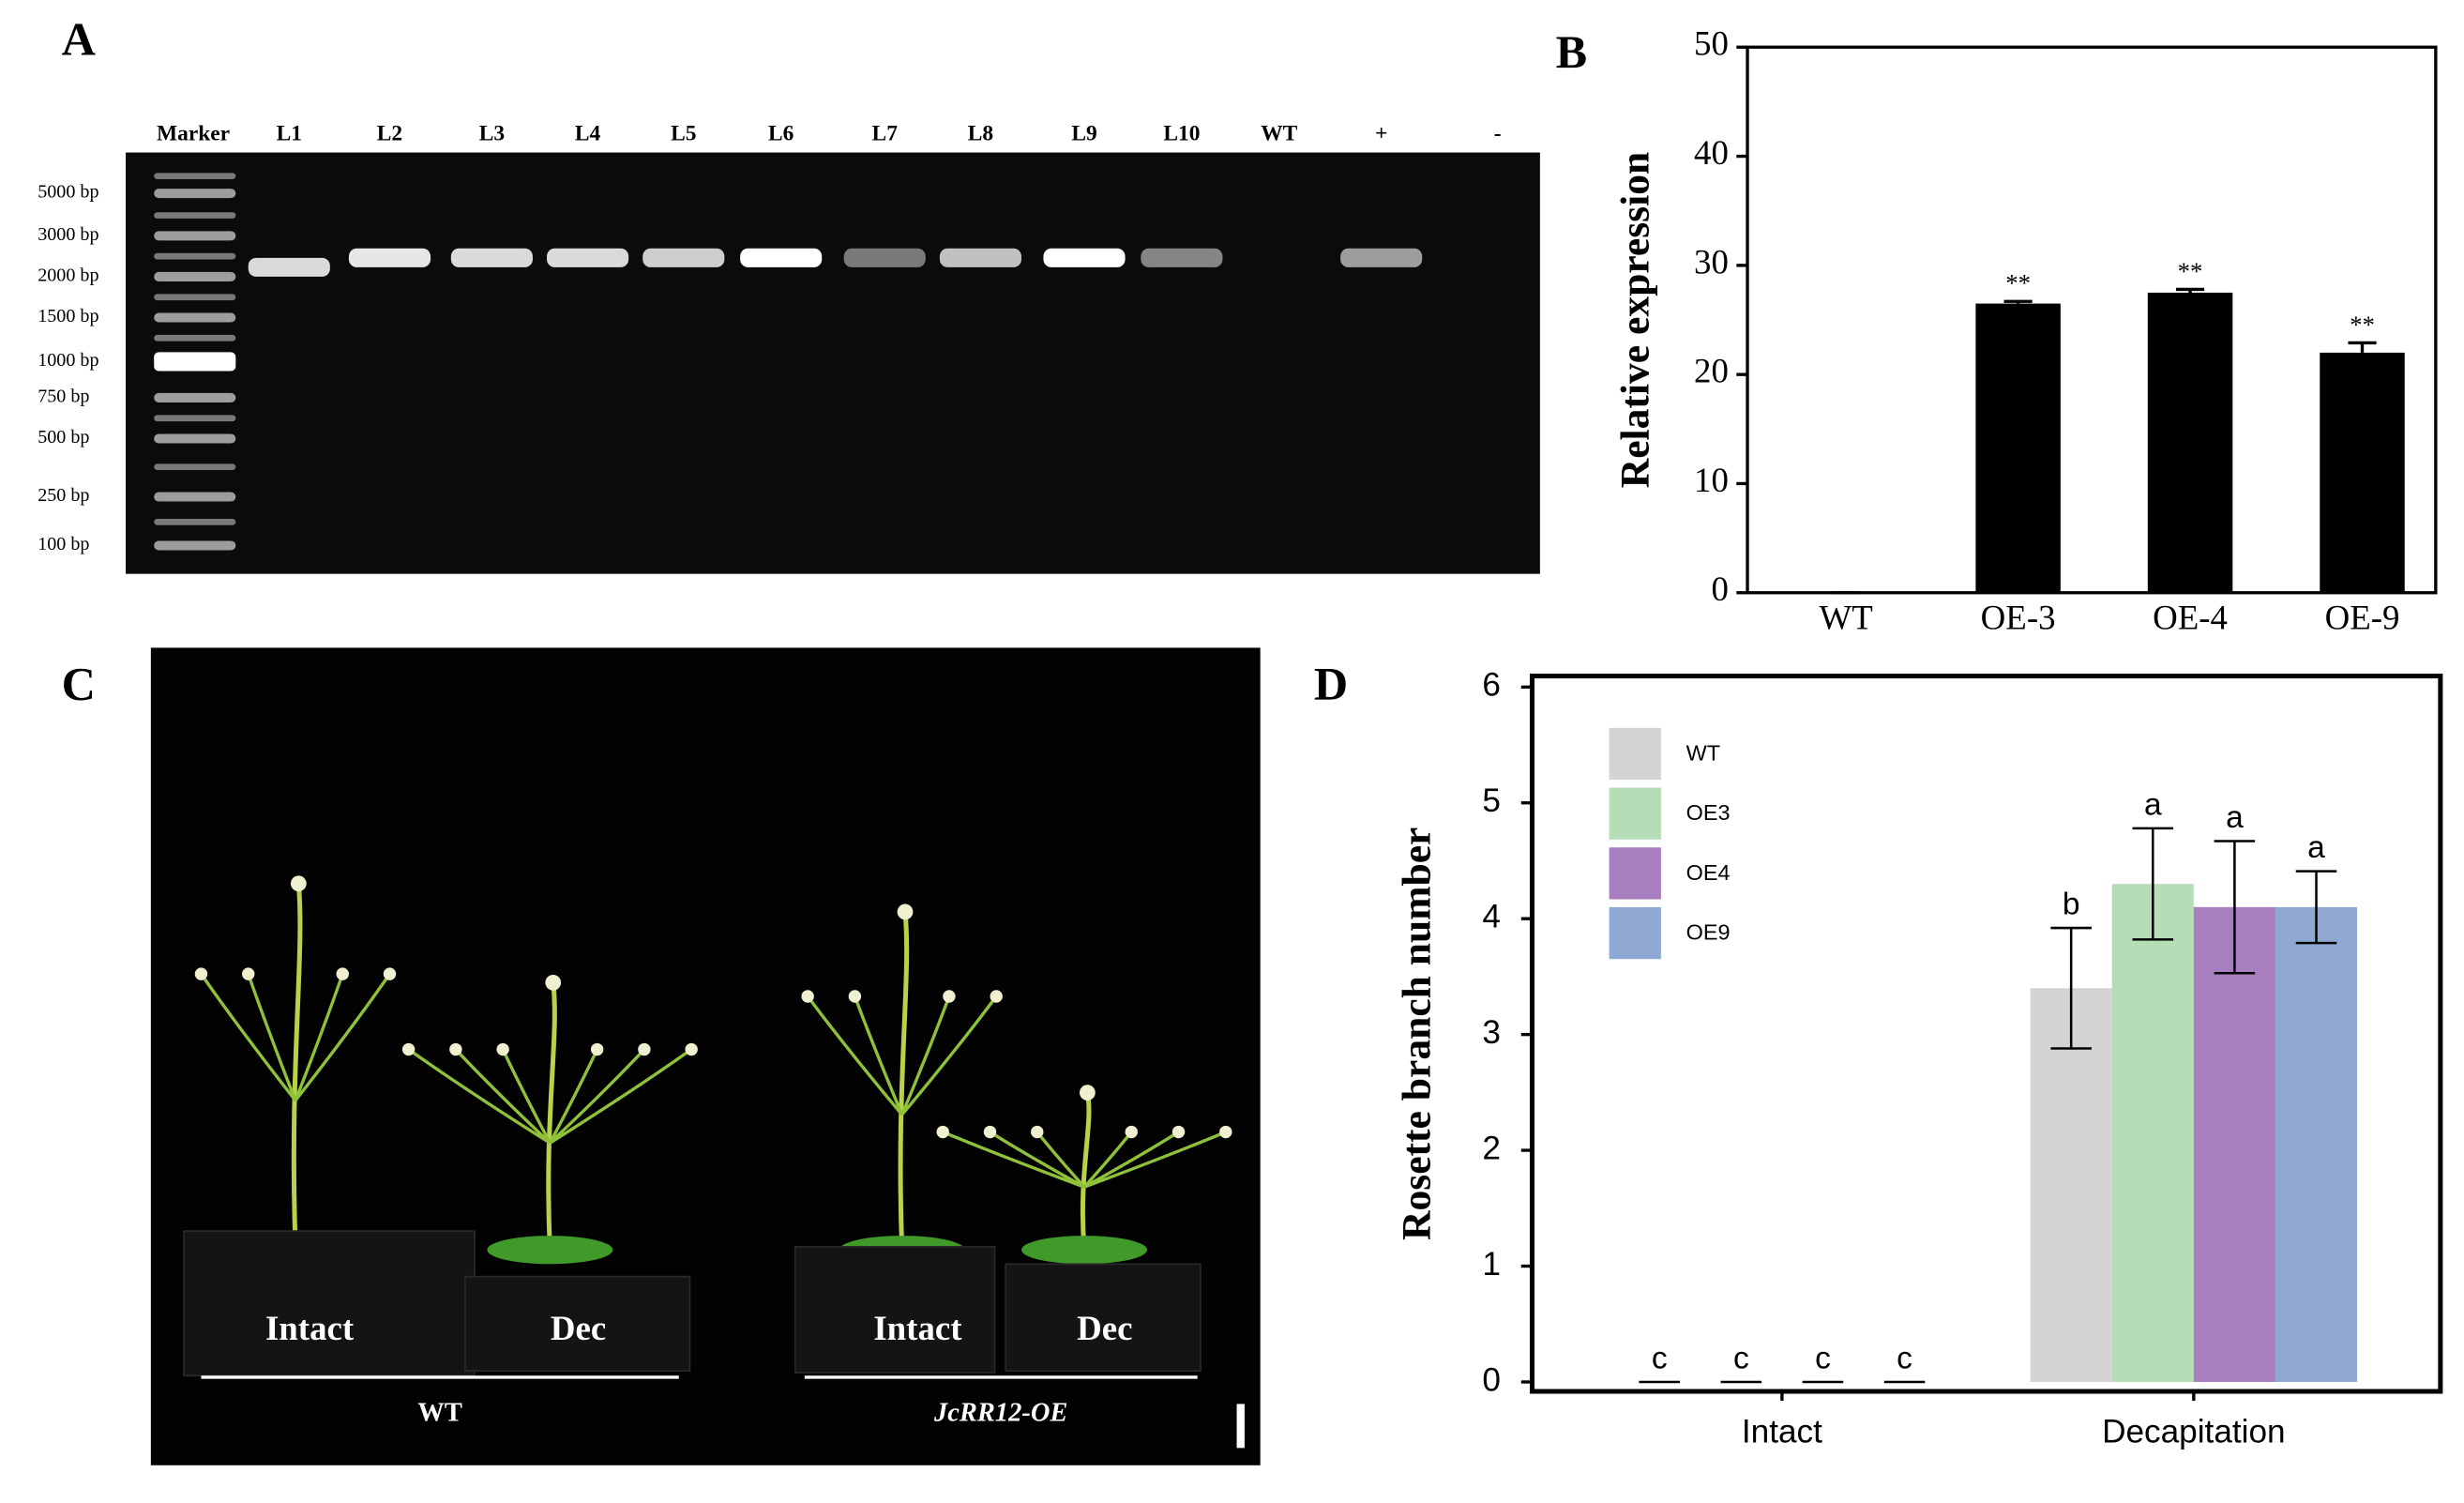 The image size is (2464, 1503). What do you see at coordinates (2071, 904) in the screenshot?
I see `letter-label: b` at bounding box center [2071, 904].